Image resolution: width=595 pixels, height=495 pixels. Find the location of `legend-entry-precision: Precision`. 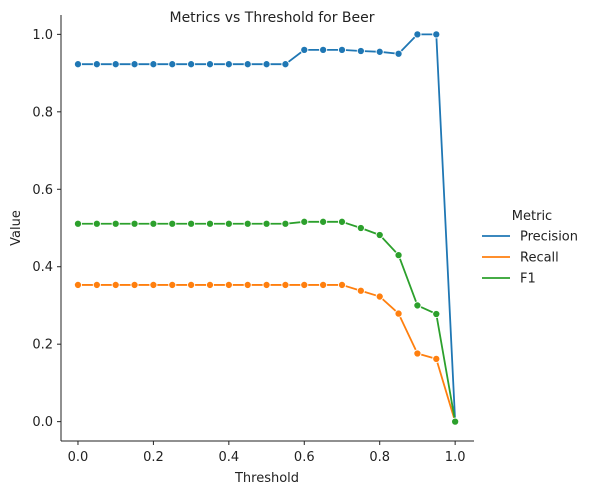

legend-entry-precision: Precision is located at coordinates (549, 237).